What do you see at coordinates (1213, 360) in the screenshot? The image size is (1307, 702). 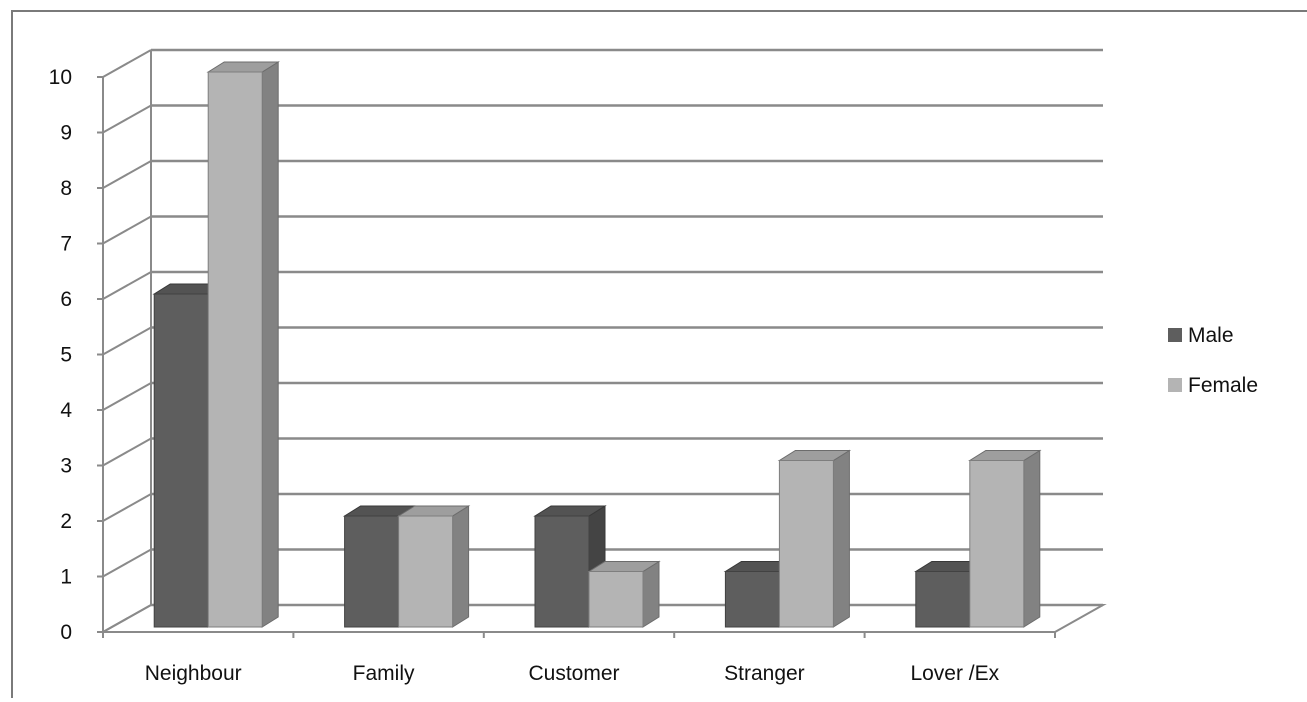 I see `legend: Male Female` at bounding box center [1213, 360].